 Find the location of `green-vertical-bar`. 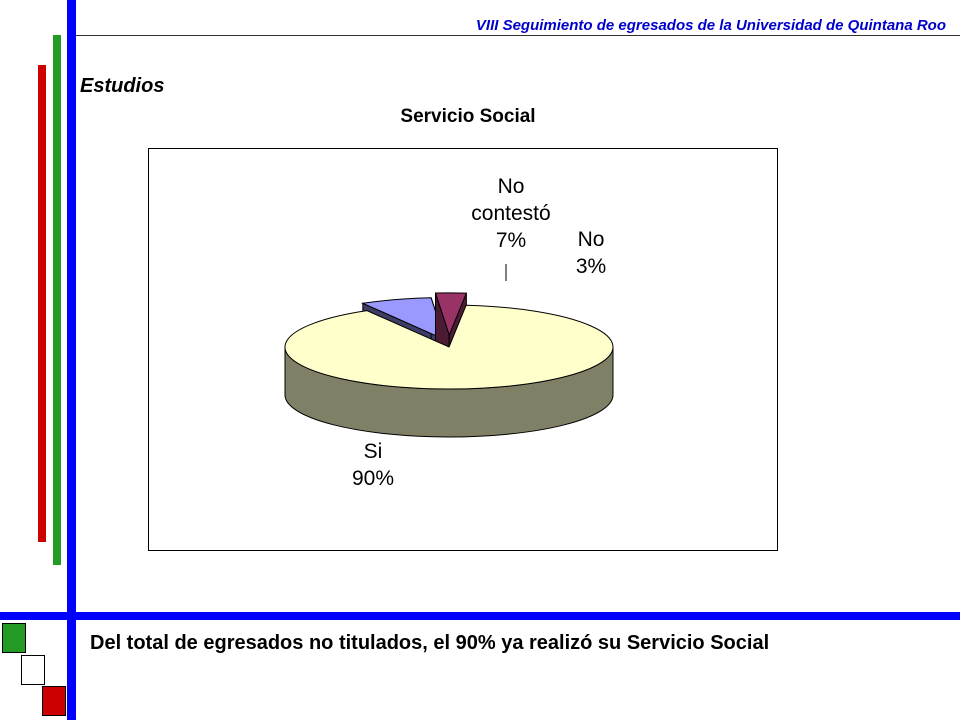

green-vertical-bar is located at coordinates (57, 300).